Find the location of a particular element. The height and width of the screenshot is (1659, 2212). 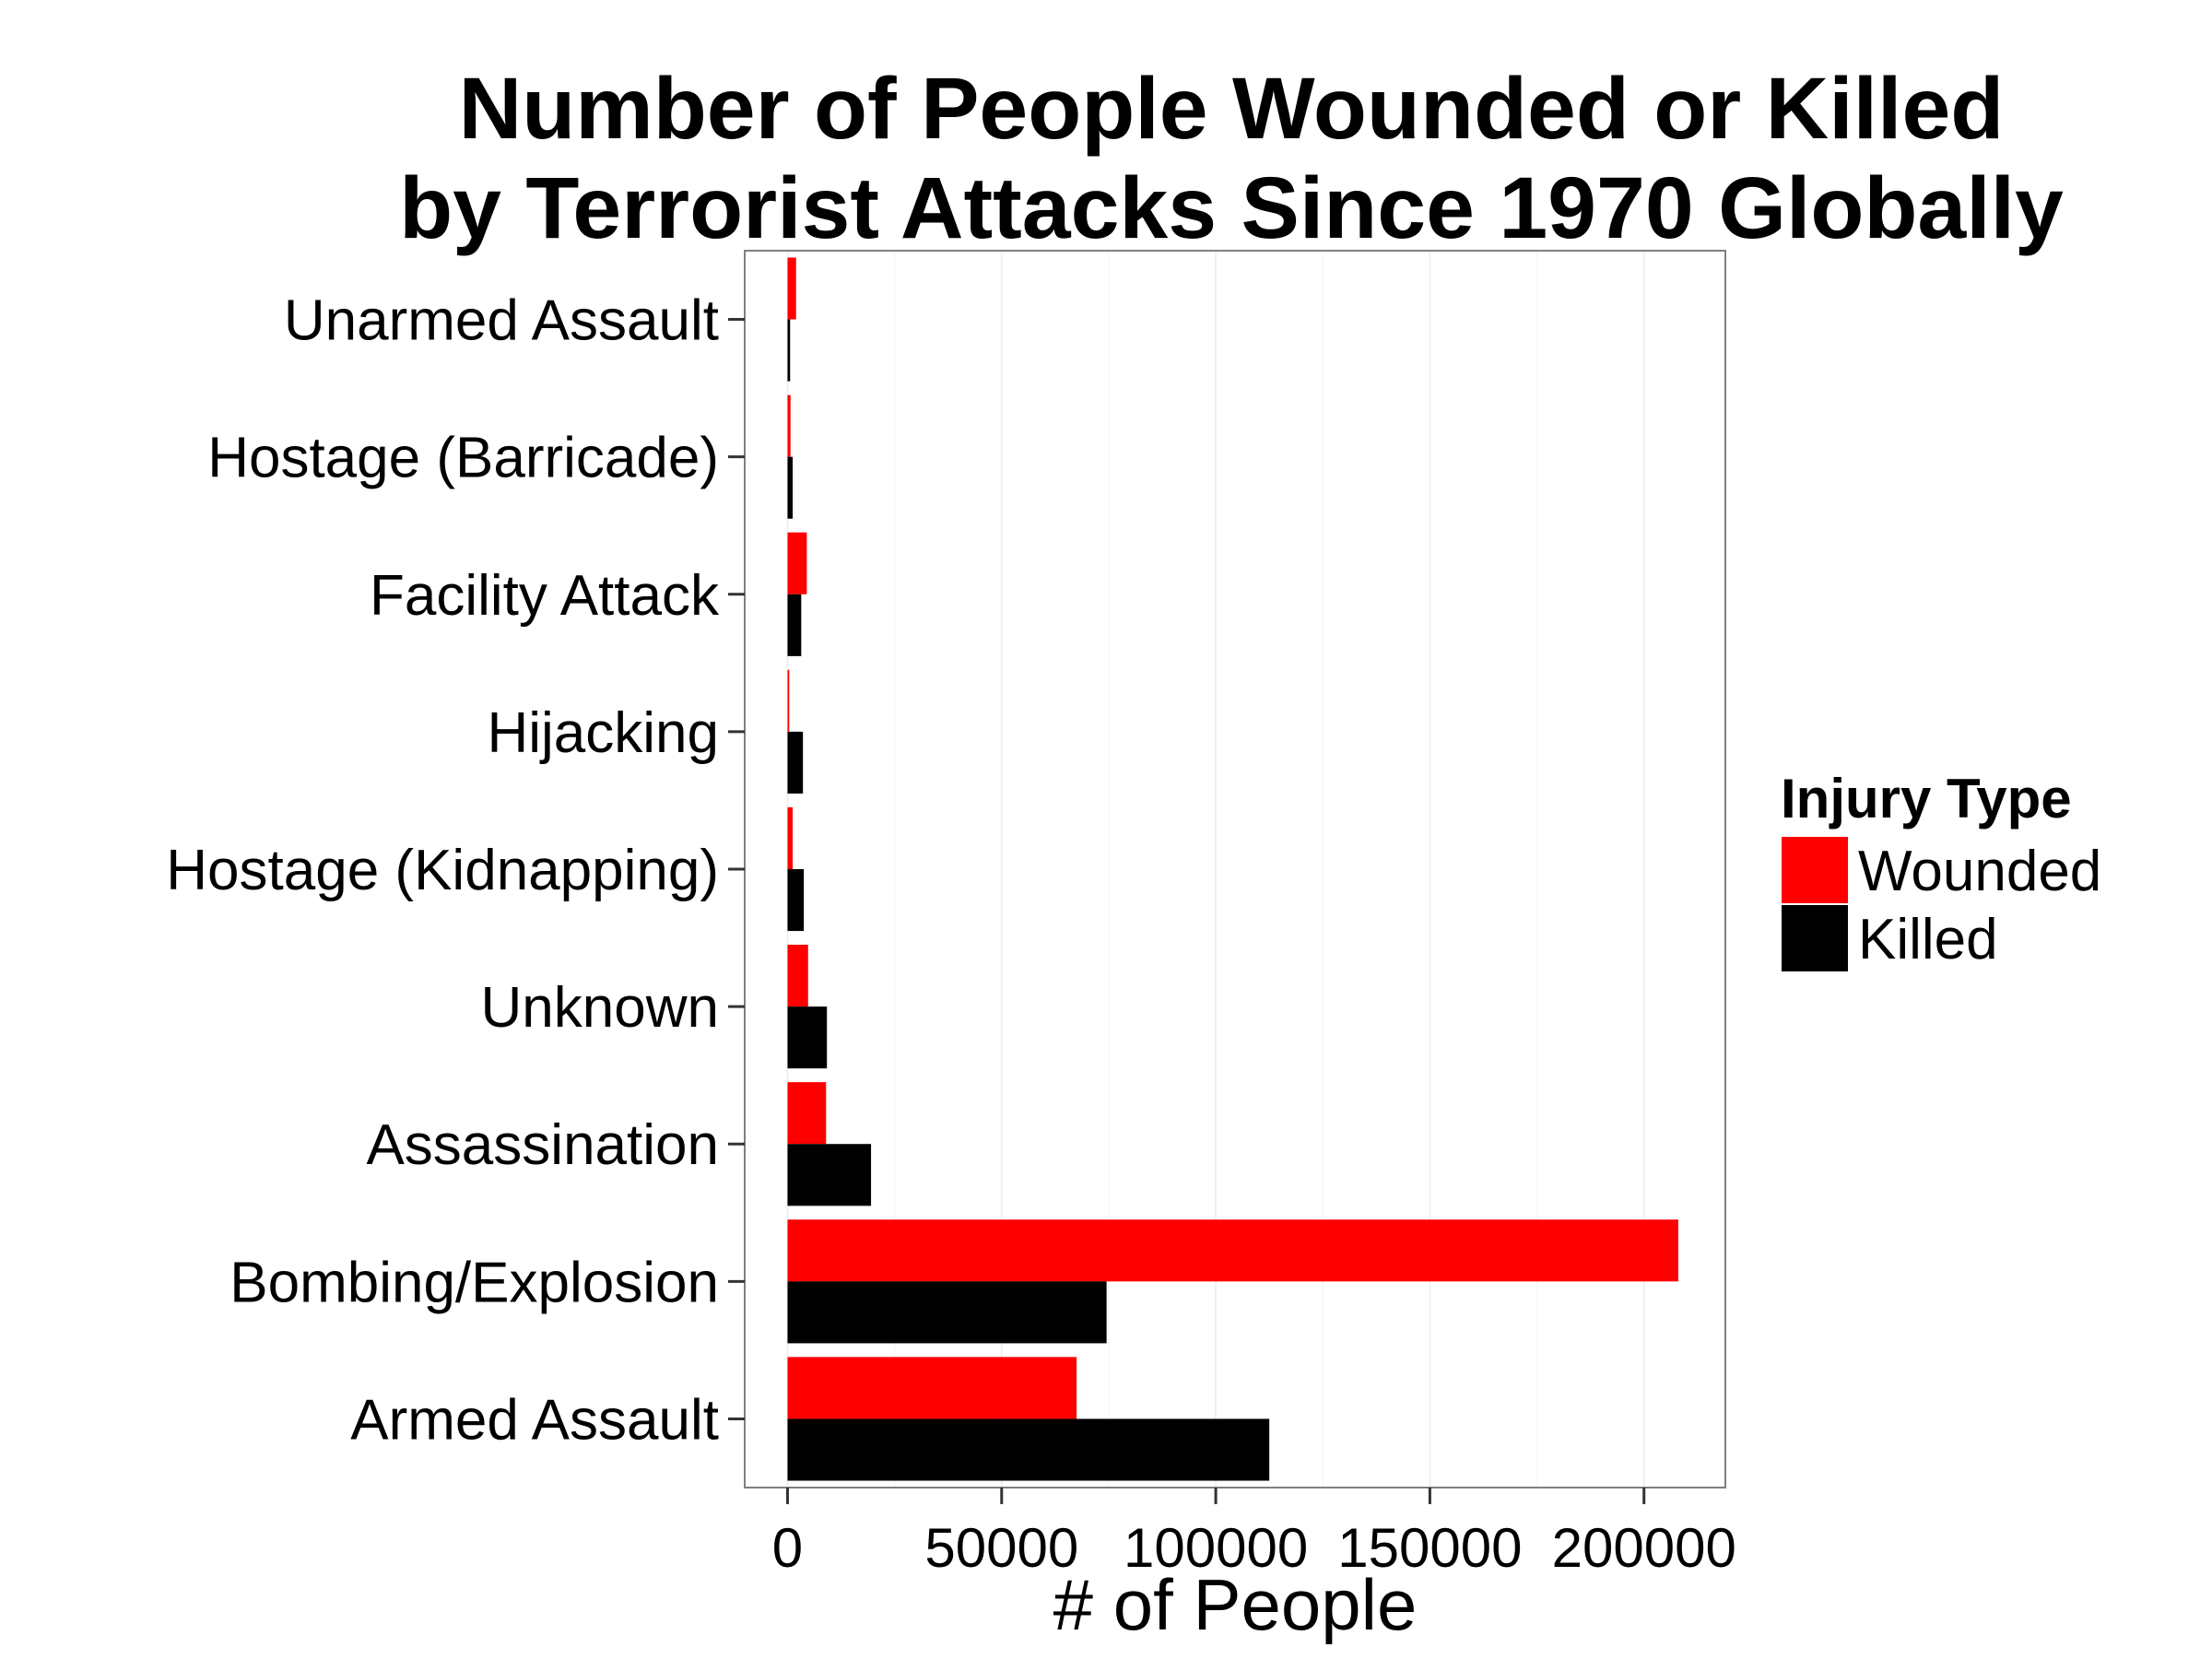

y-tick-label: Bombing/Explosion is located at coordinates (474, 1282).